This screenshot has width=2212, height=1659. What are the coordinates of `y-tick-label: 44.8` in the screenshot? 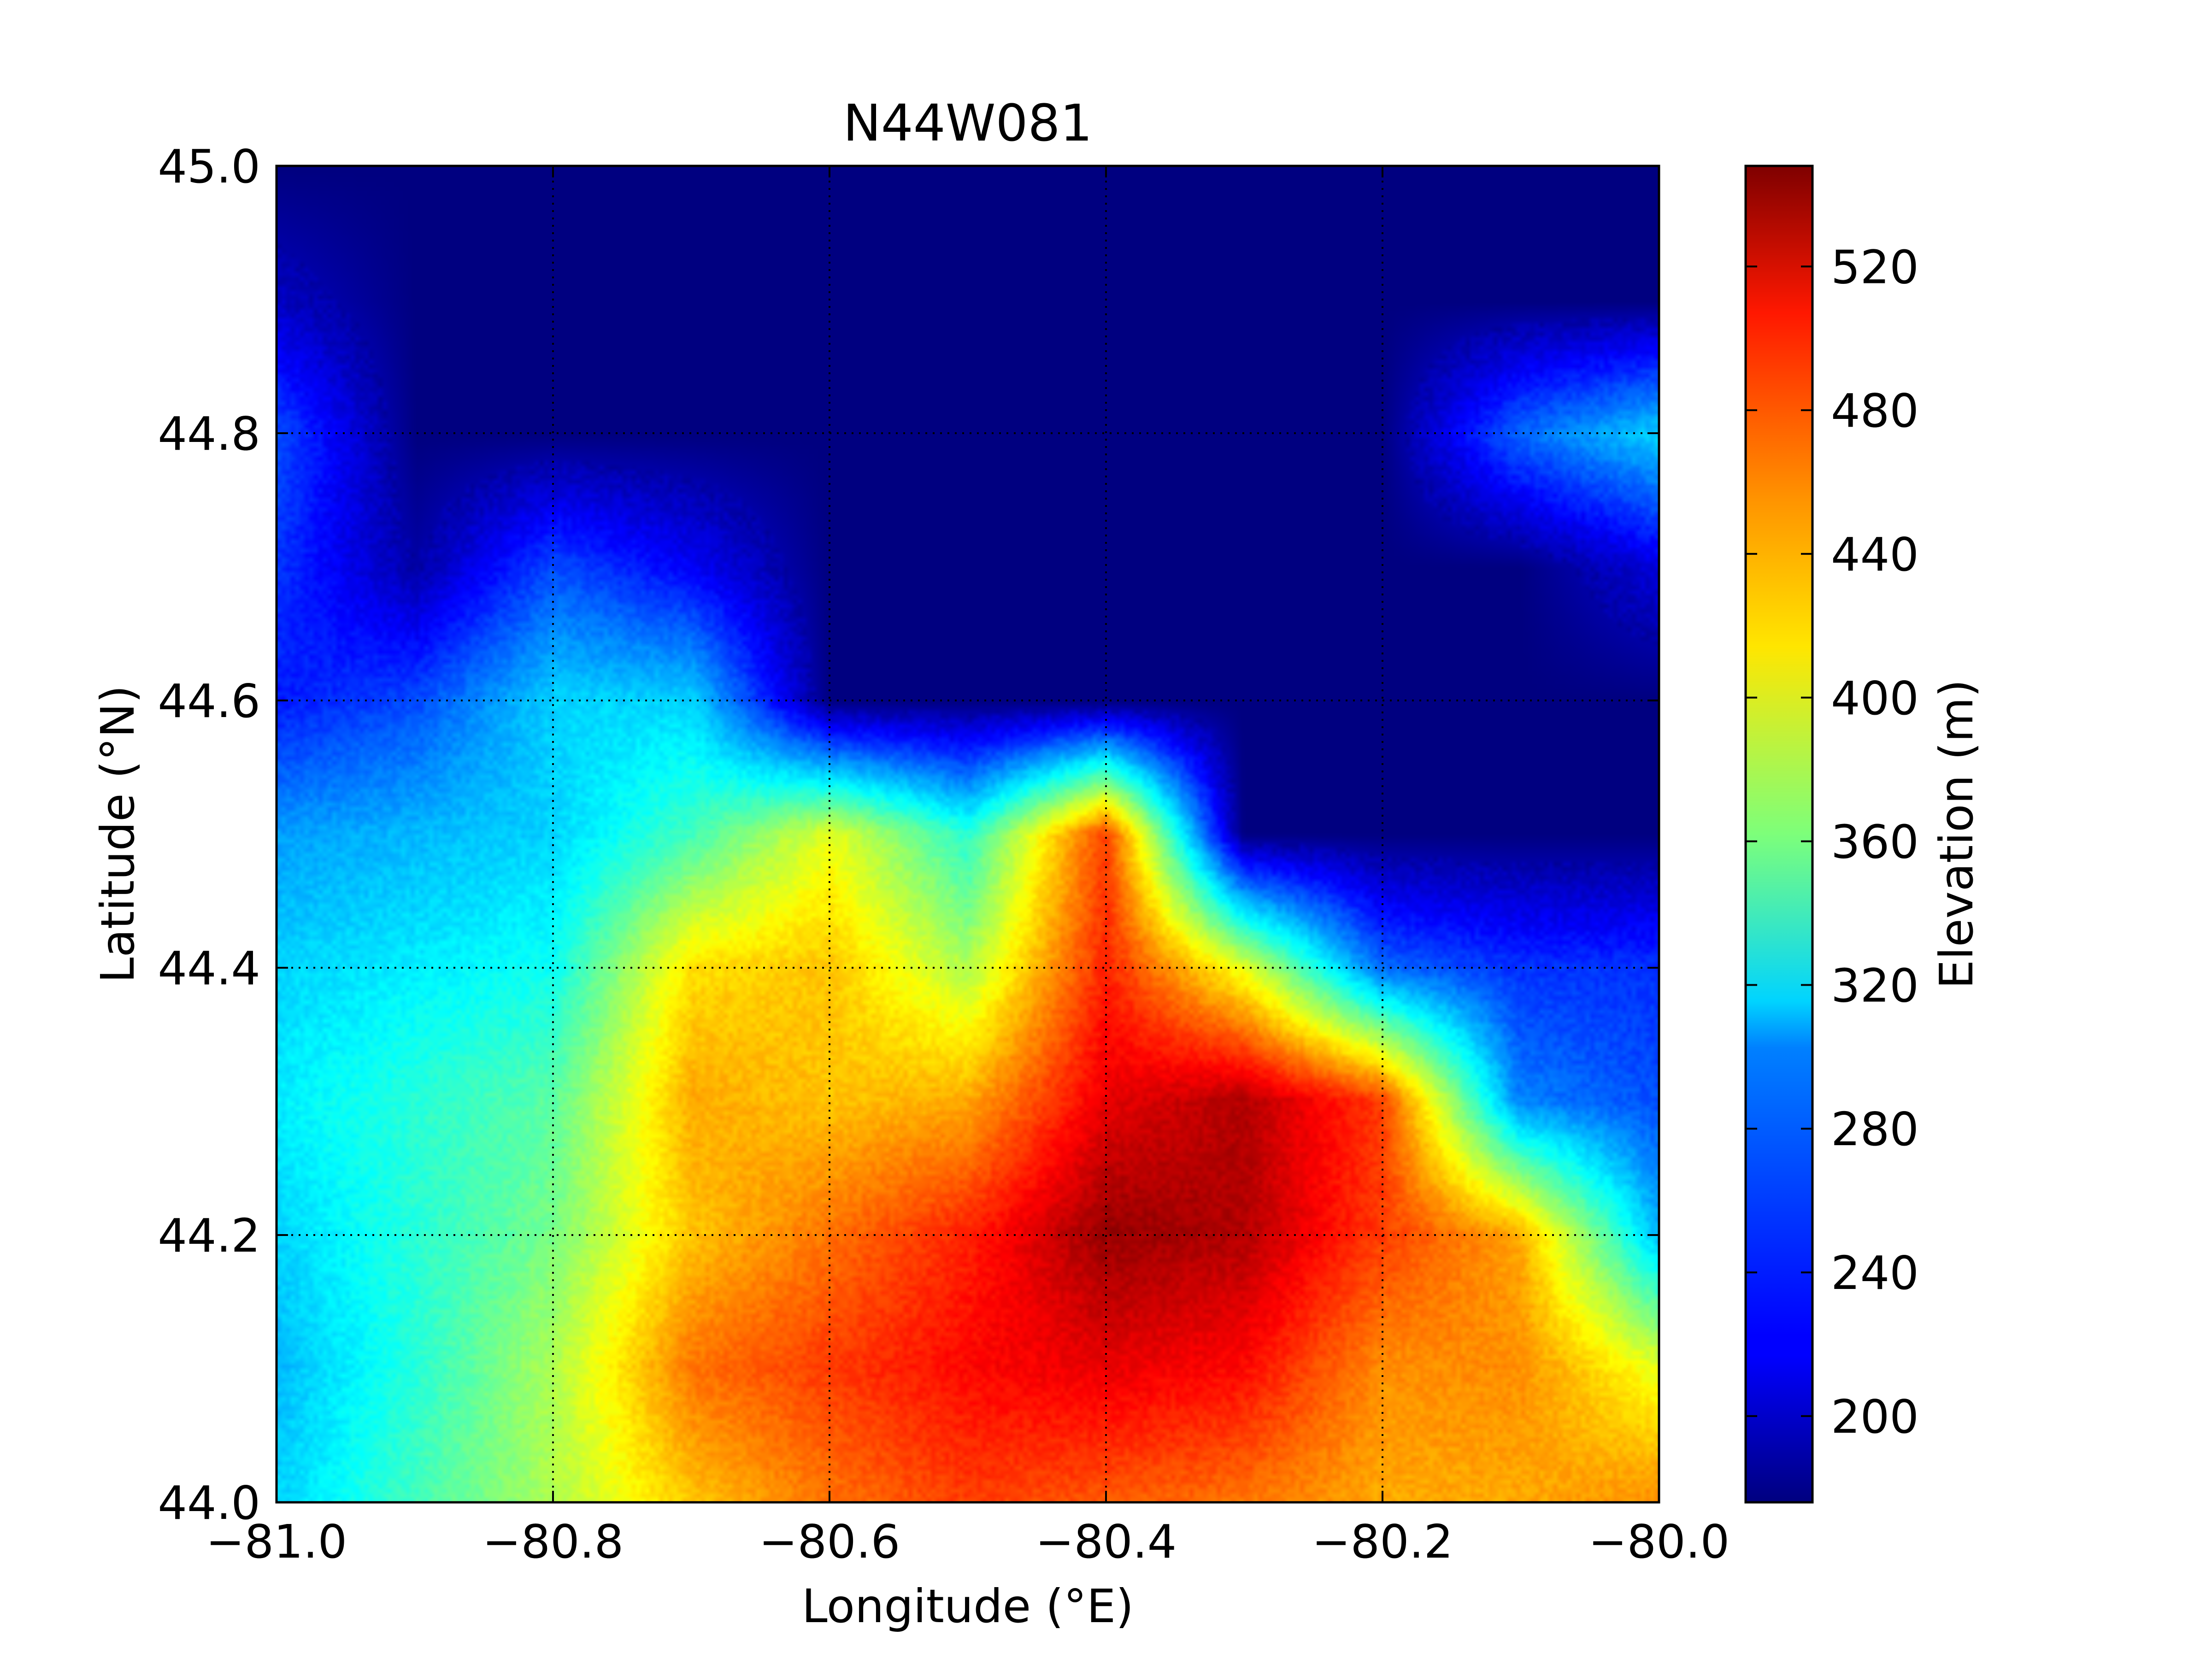 It's located at (209, 434).